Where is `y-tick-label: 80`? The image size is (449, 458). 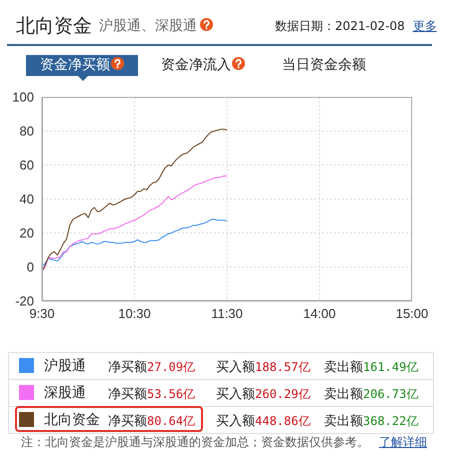
y-tick-label: 80 is located at coordinates (27, 131).